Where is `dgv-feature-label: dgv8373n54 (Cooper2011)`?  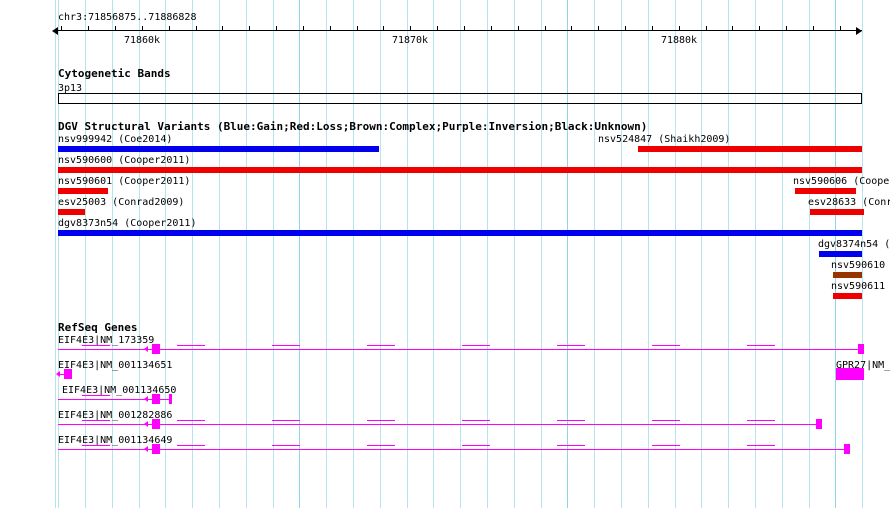
dgv-feature-label: dgv8373n54 (Cooper2011) is located at coordinates (127, 223).